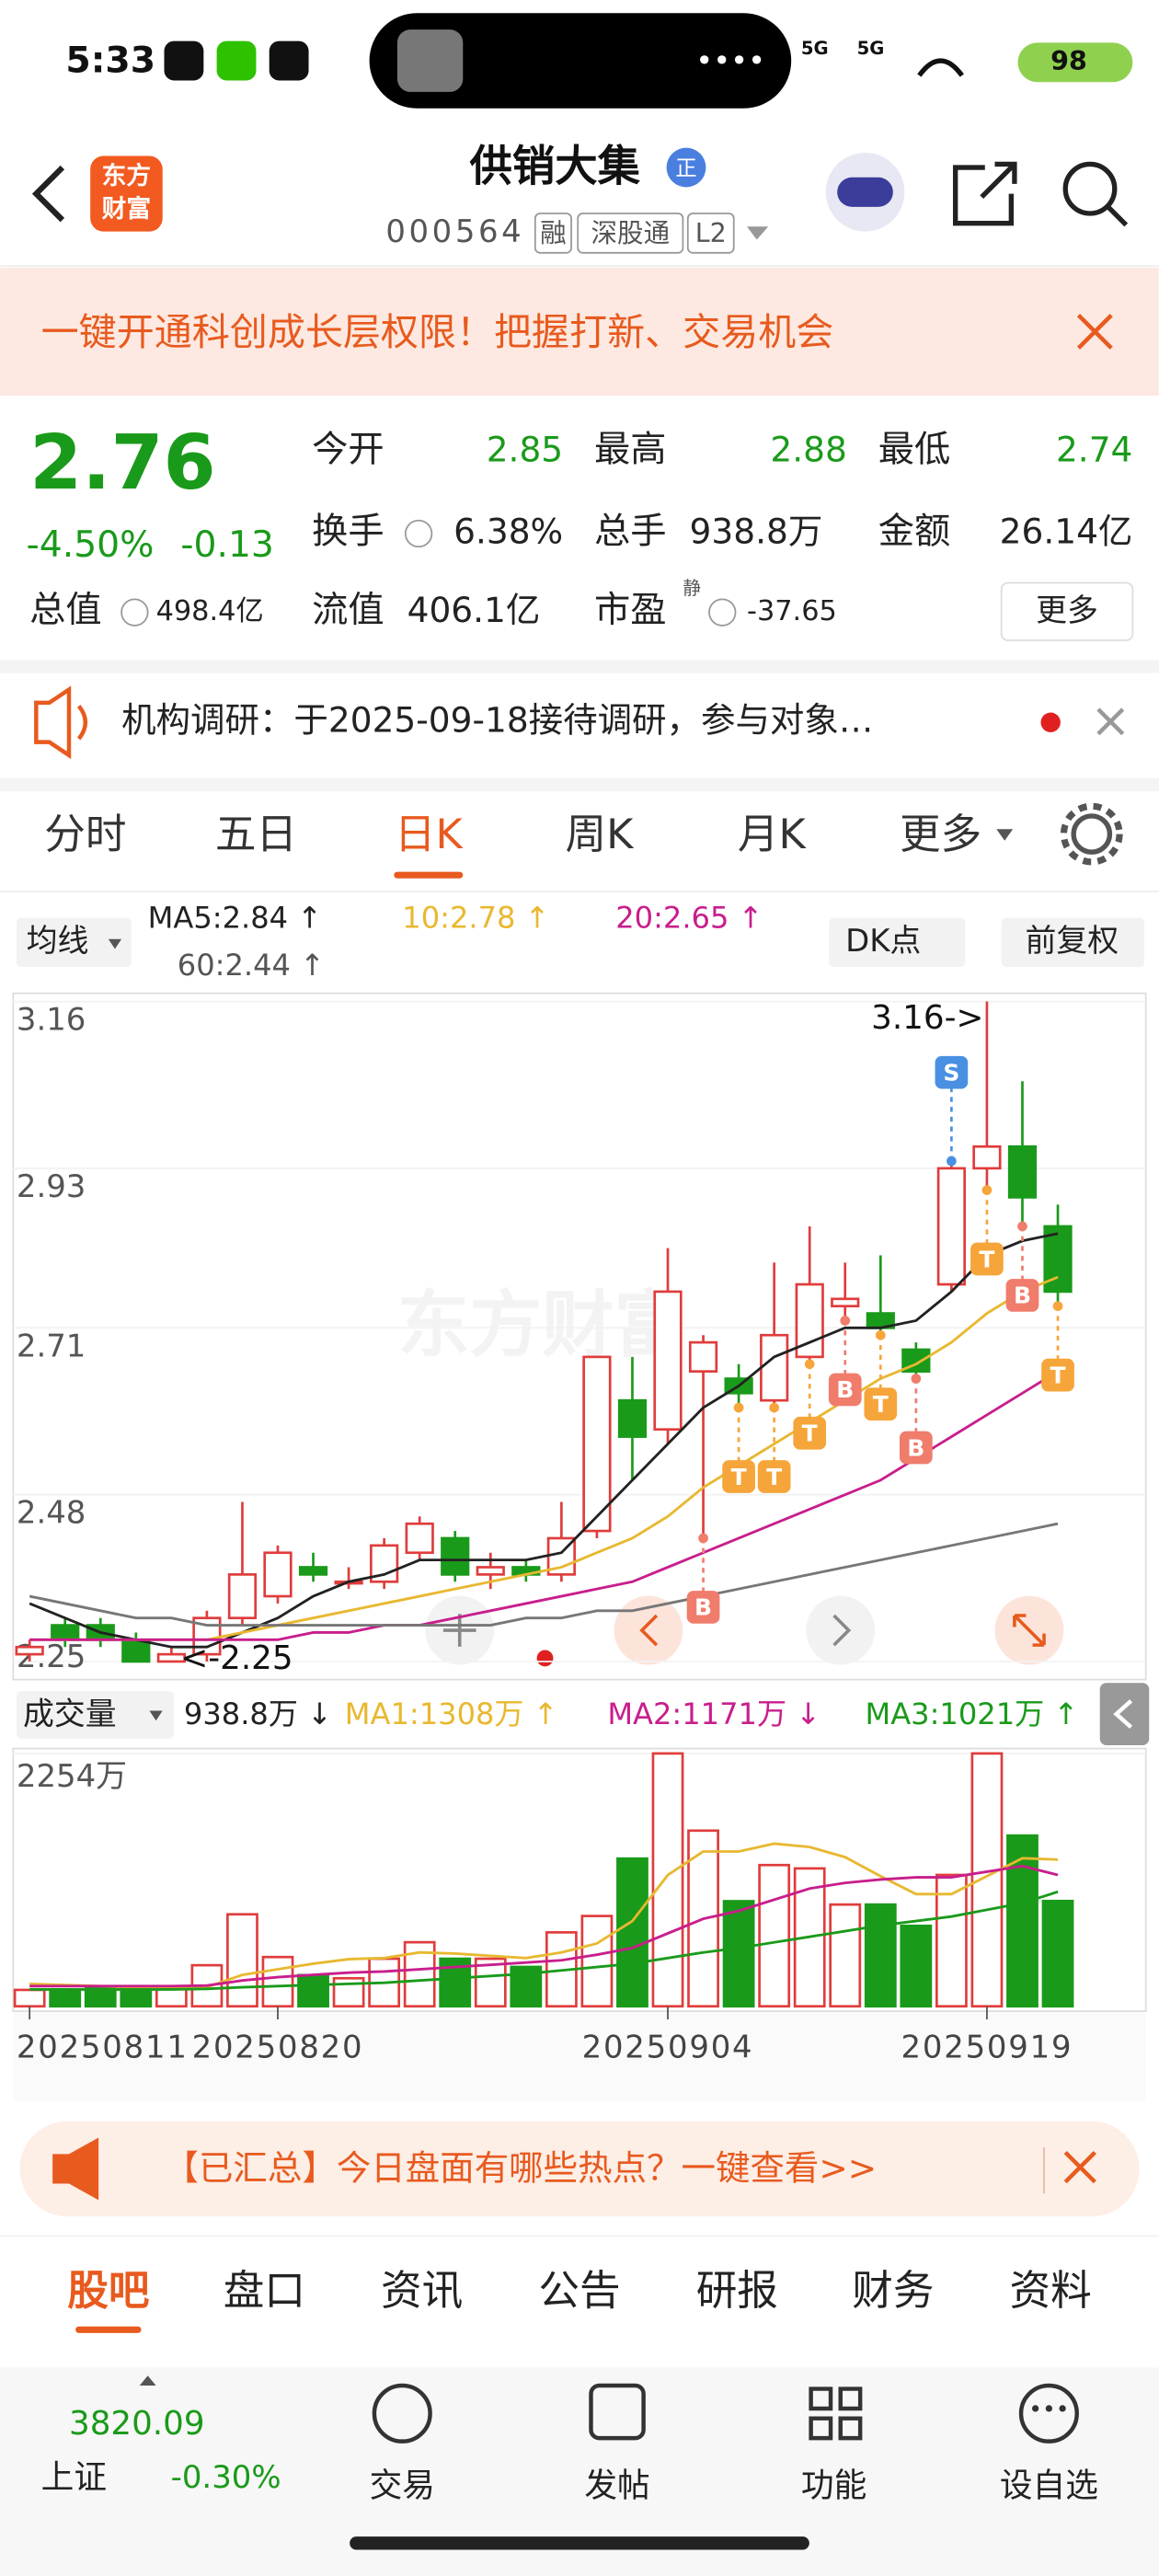 This screenshot has width=1159, height=2576. I want to click on field-label: 最低, so click(914, 449).